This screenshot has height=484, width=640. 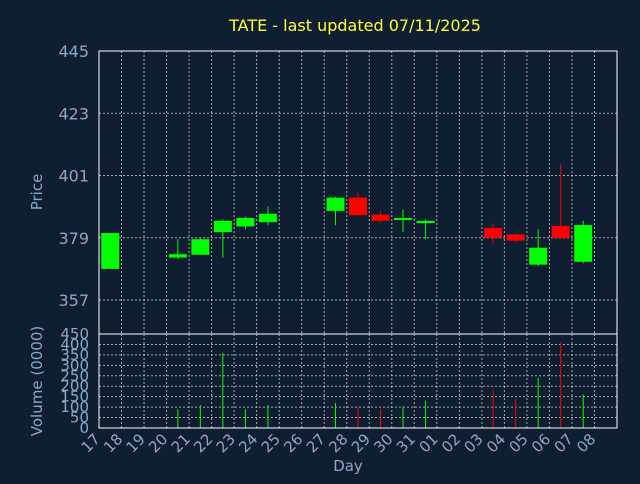 What do you see at coordinates (73, 113) in the screenshot?
I see `price-tick-label: 423` at bounding box center [73, 113].